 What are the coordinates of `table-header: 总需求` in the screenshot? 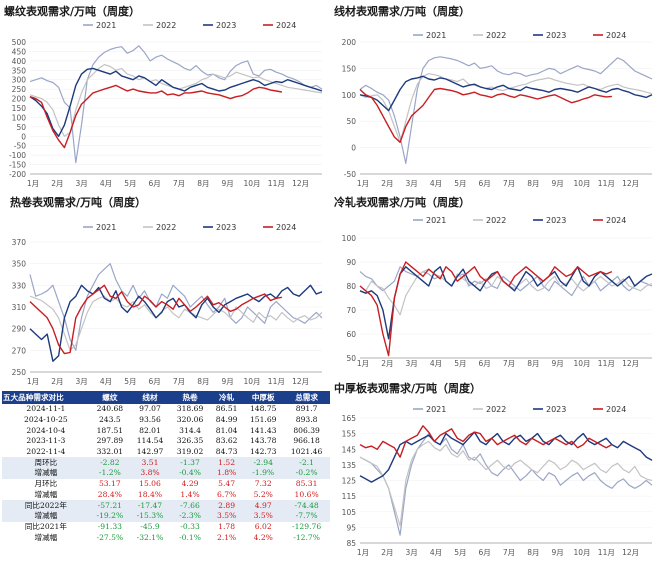 It's located at (306, 397).